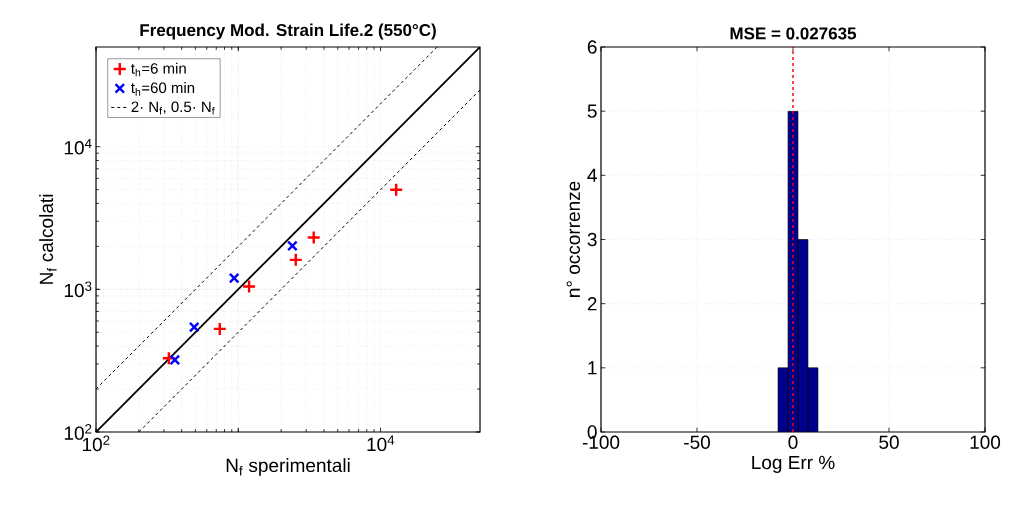  What do you see at coordinates (592, 175) in the screenshot?
I see `y-tick-label: 4` at bounding box center [592, 175].